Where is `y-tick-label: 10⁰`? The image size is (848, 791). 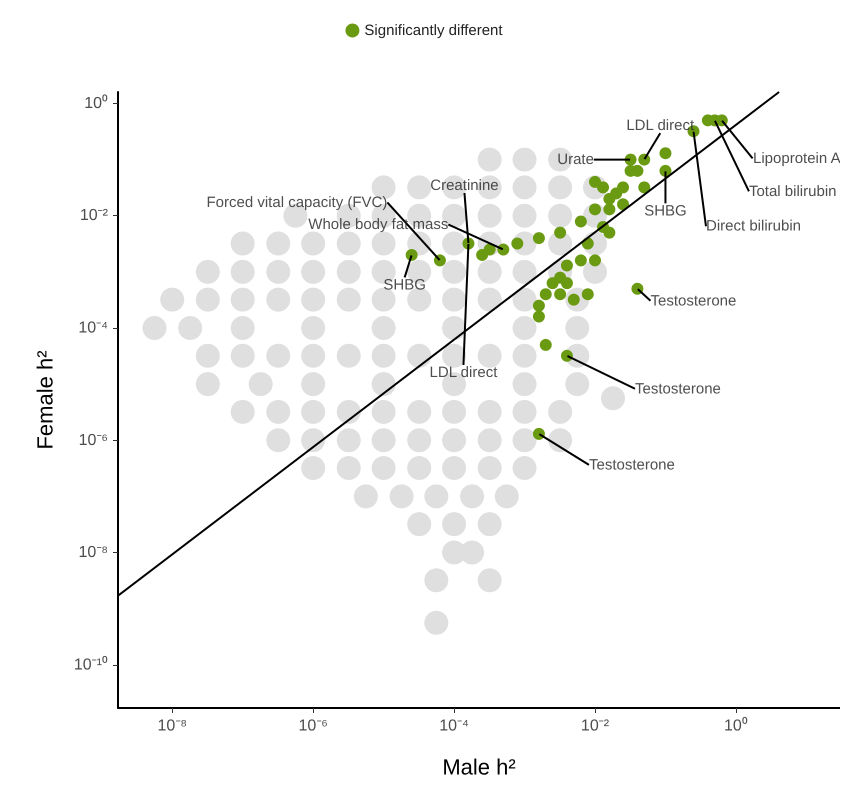
y-tick-label: 10⁰ is located at coordinates (96, 103).